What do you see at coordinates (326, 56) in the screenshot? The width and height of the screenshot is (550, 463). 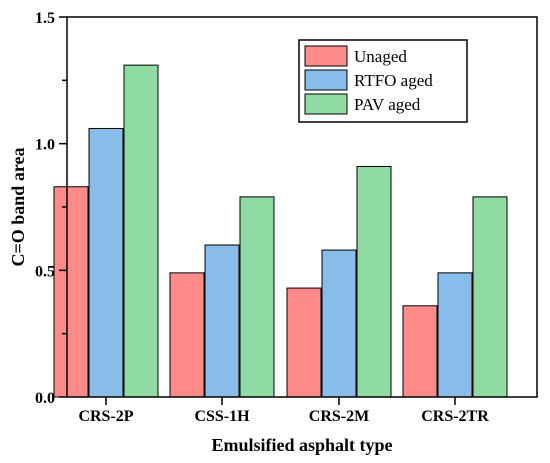 I see `legend-swatch-unaged` at bounding box center [326, 56].